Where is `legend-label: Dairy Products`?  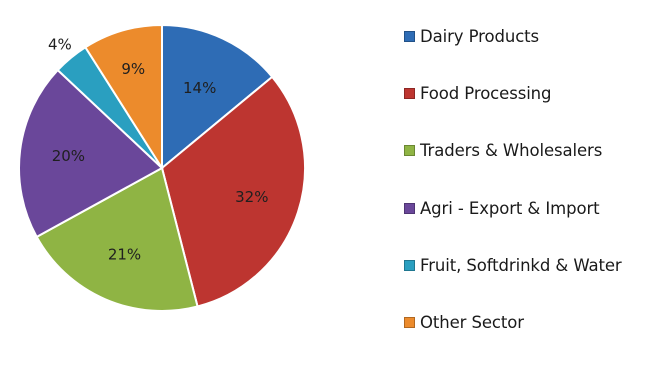 legend-label: Dairy Products is located at coordinates (480, 36).